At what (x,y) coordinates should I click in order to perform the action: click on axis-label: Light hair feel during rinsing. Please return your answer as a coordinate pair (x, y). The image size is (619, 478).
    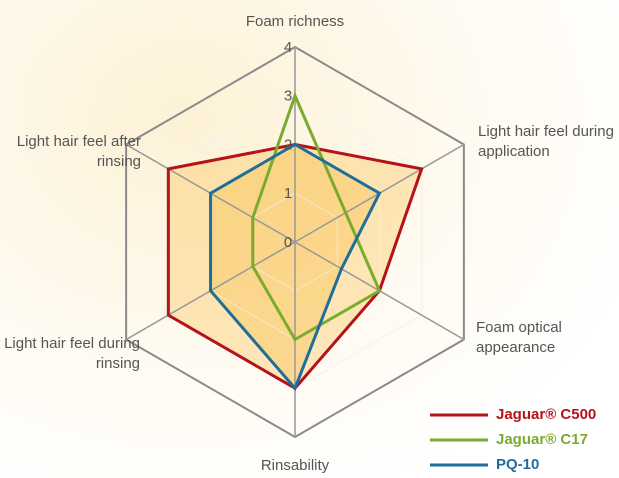
    Looking at the image, I should click on (72, 353).